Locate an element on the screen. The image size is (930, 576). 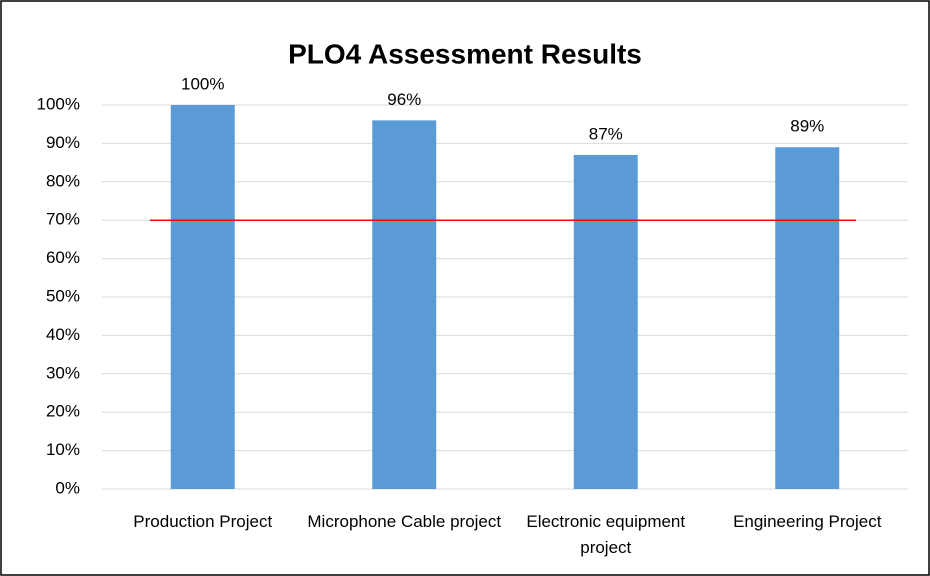
y-tick-label: 90% is located at coordinates (63, 142).